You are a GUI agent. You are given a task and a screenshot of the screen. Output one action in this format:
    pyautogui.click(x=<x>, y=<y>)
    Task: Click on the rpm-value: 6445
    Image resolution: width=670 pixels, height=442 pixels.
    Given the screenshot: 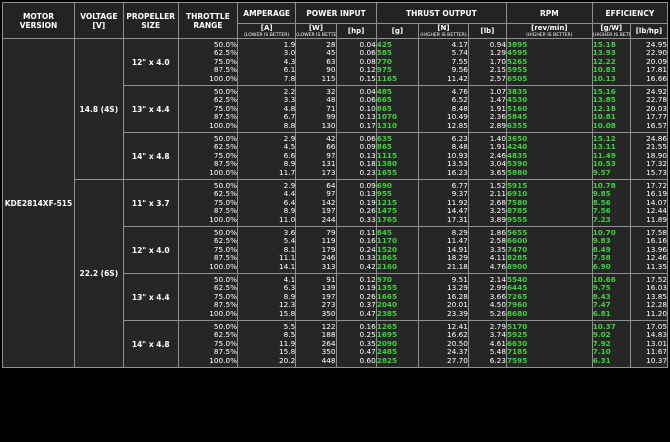 What is the action you would take?
    pyautogui.click(x=517, y=288)
    